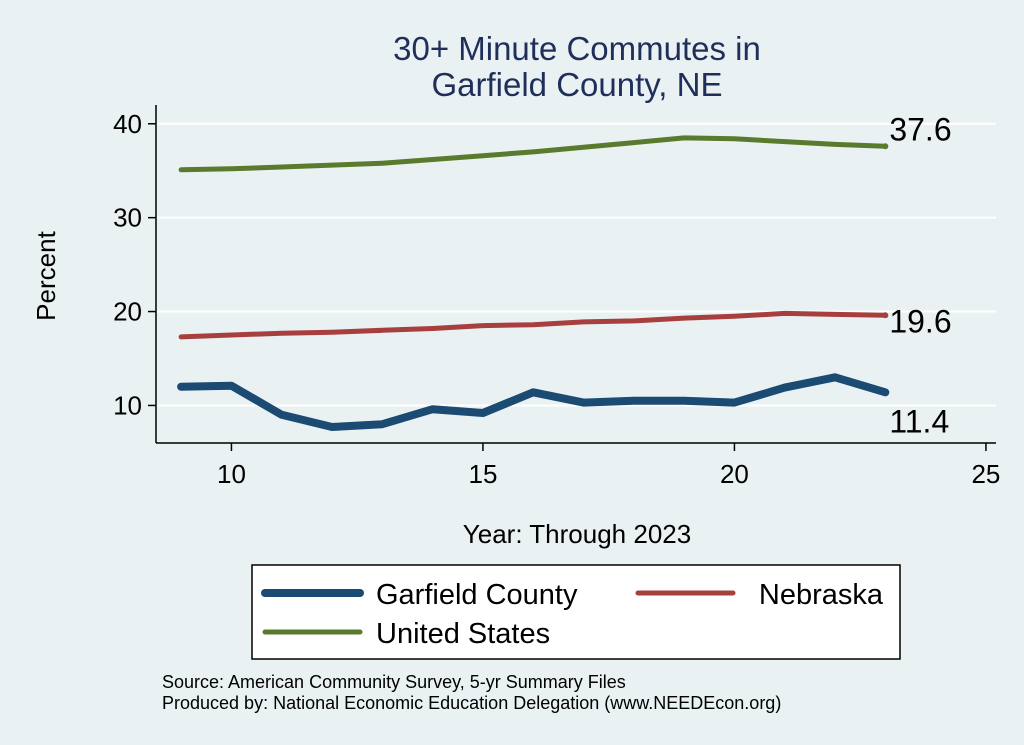 Image resolution: width=1024 pixels, height=745 pixels. I want to click on end-labels: 11.4 19.6 37.6, so click(917, 275).